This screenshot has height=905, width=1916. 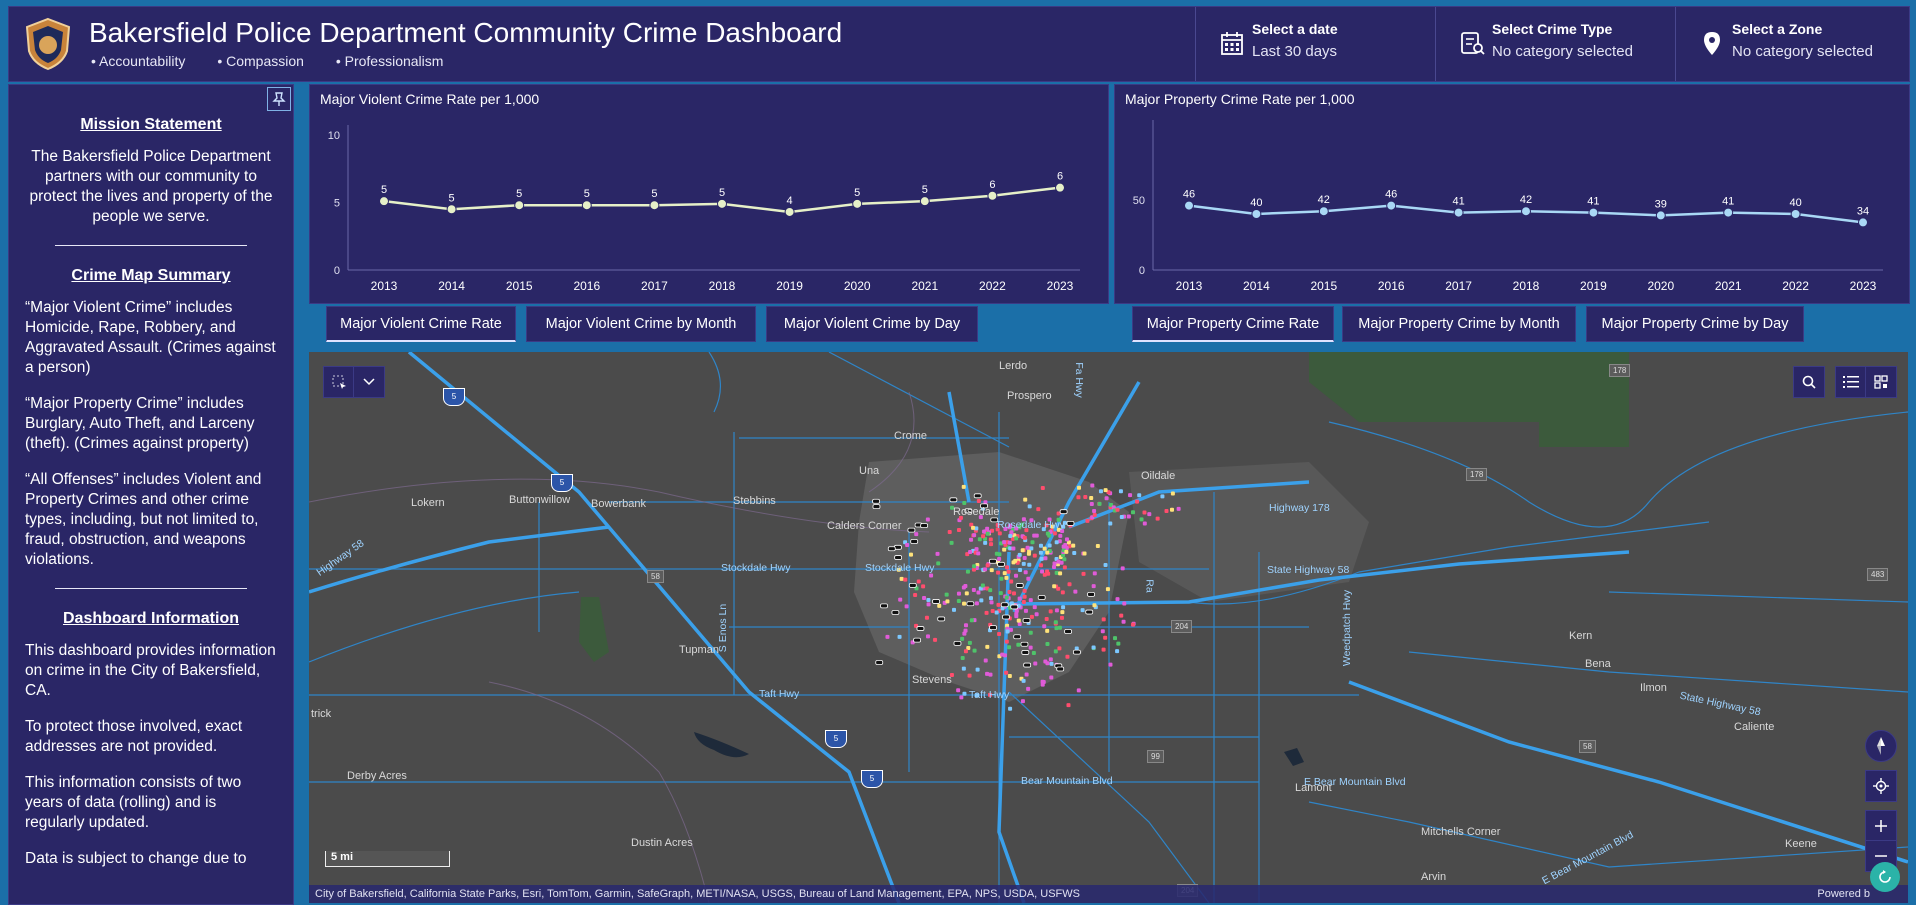 I want to click on zoom-in-button, so click(x=1881, y=826).